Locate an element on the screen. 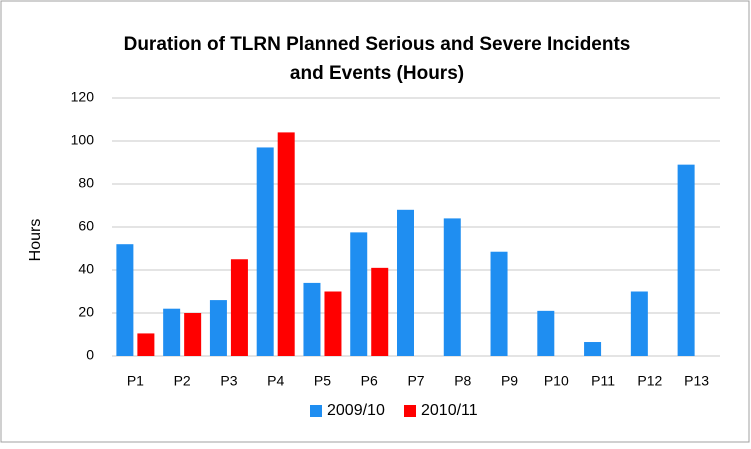  y-tick-label: 60 is located at coordinates (86, 226).